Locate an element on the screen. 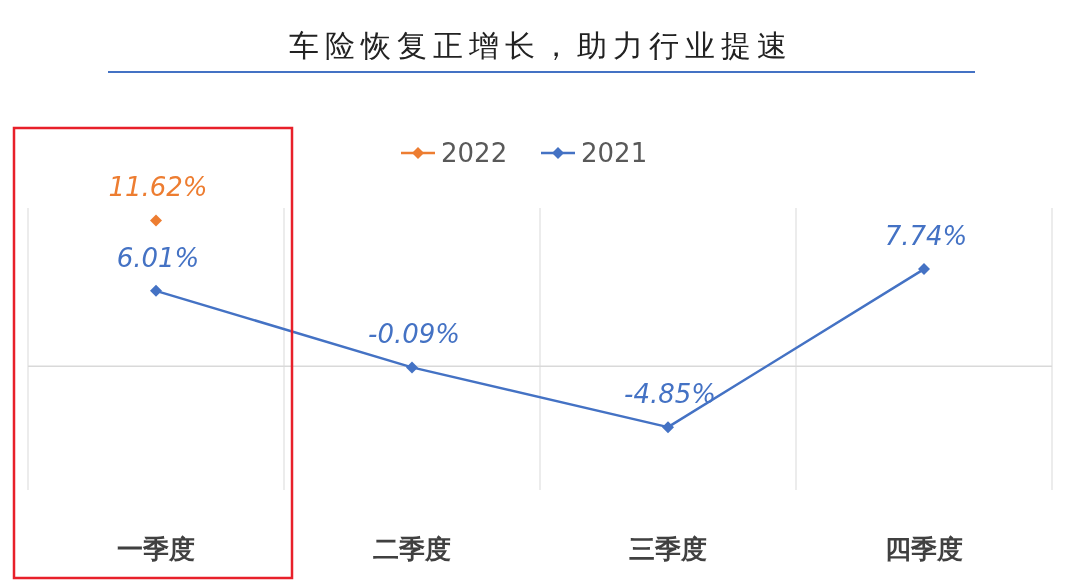 The width and height of the screenshot is (1080, 586). chart-title: 车险恢复正增长，助力行业提速 is located at coordinates (541, 45).